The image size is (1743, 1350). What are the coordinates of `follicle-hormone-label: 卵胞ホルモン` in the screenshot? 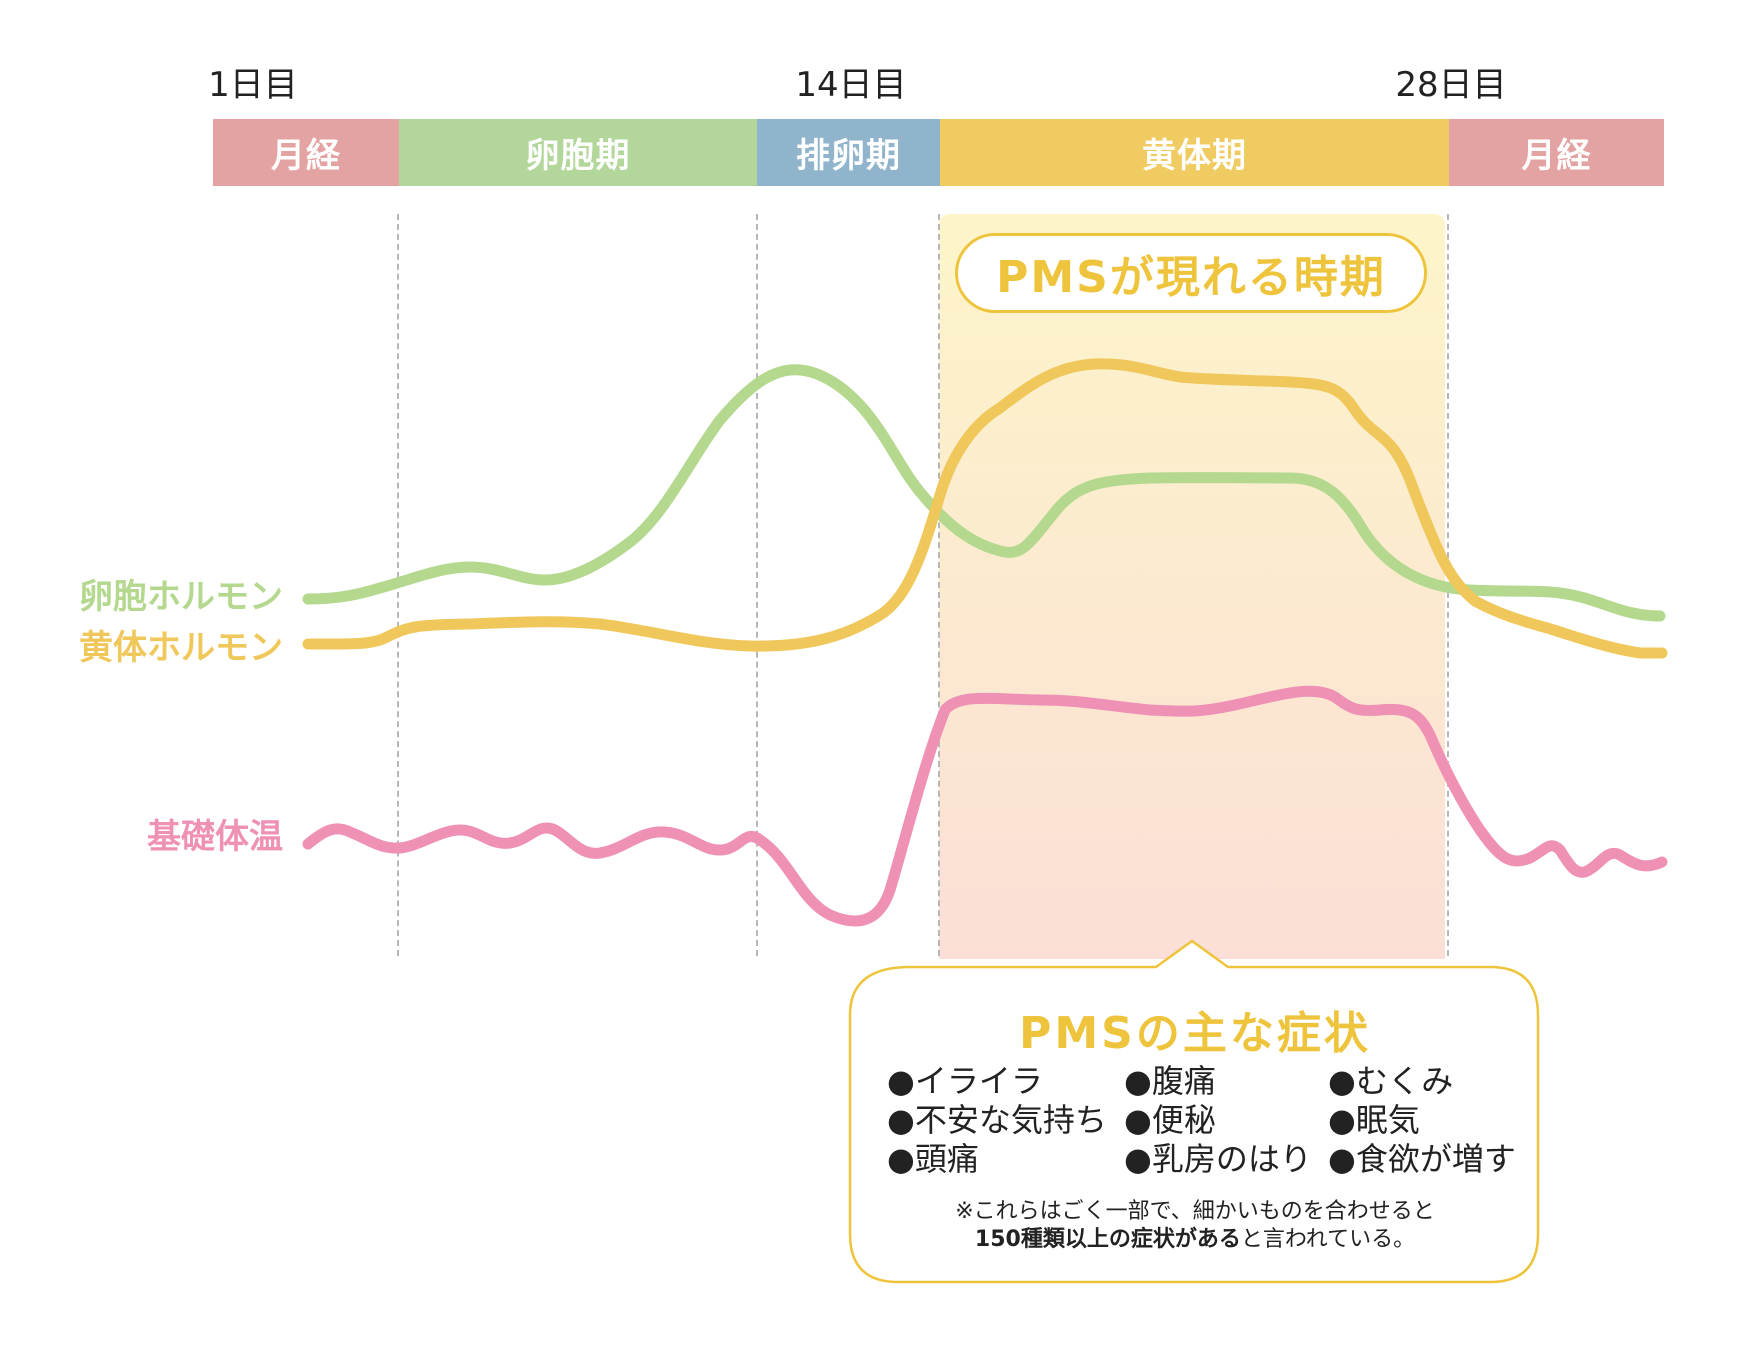 It's located at (181, 597).